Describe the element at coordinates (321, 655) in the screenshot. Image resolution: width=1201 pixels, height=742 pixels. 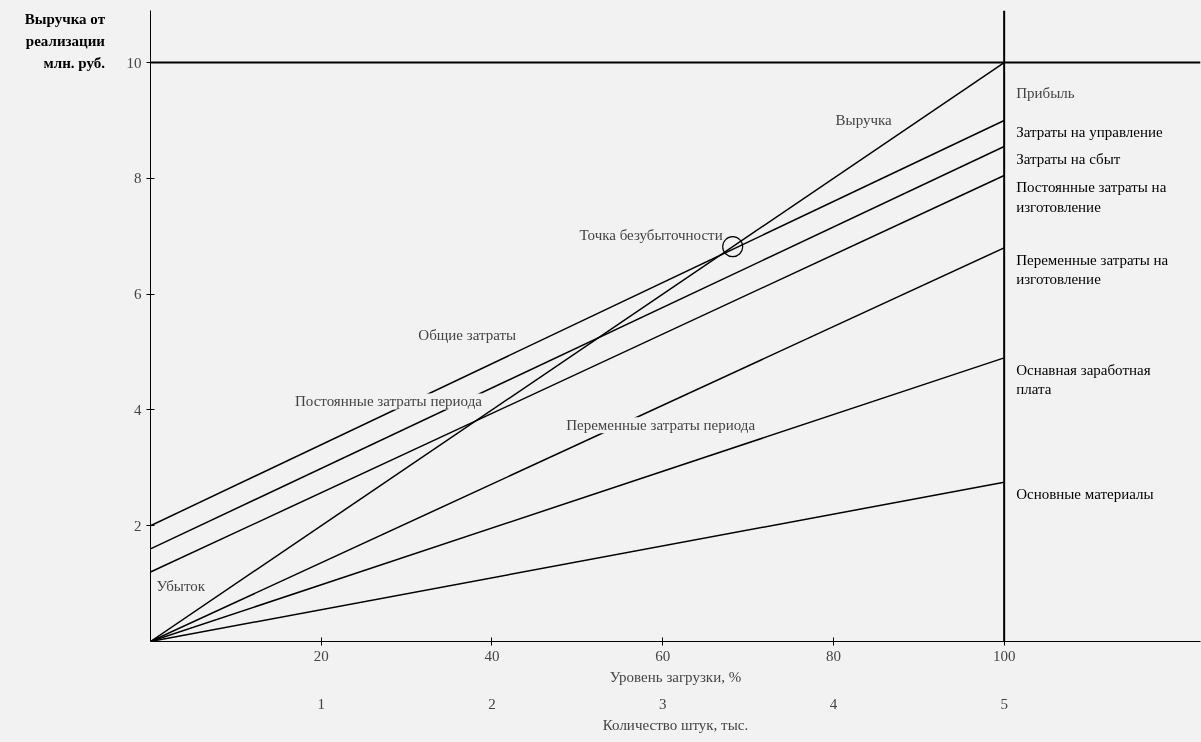
I see `x-tick-label: 20` at that location.